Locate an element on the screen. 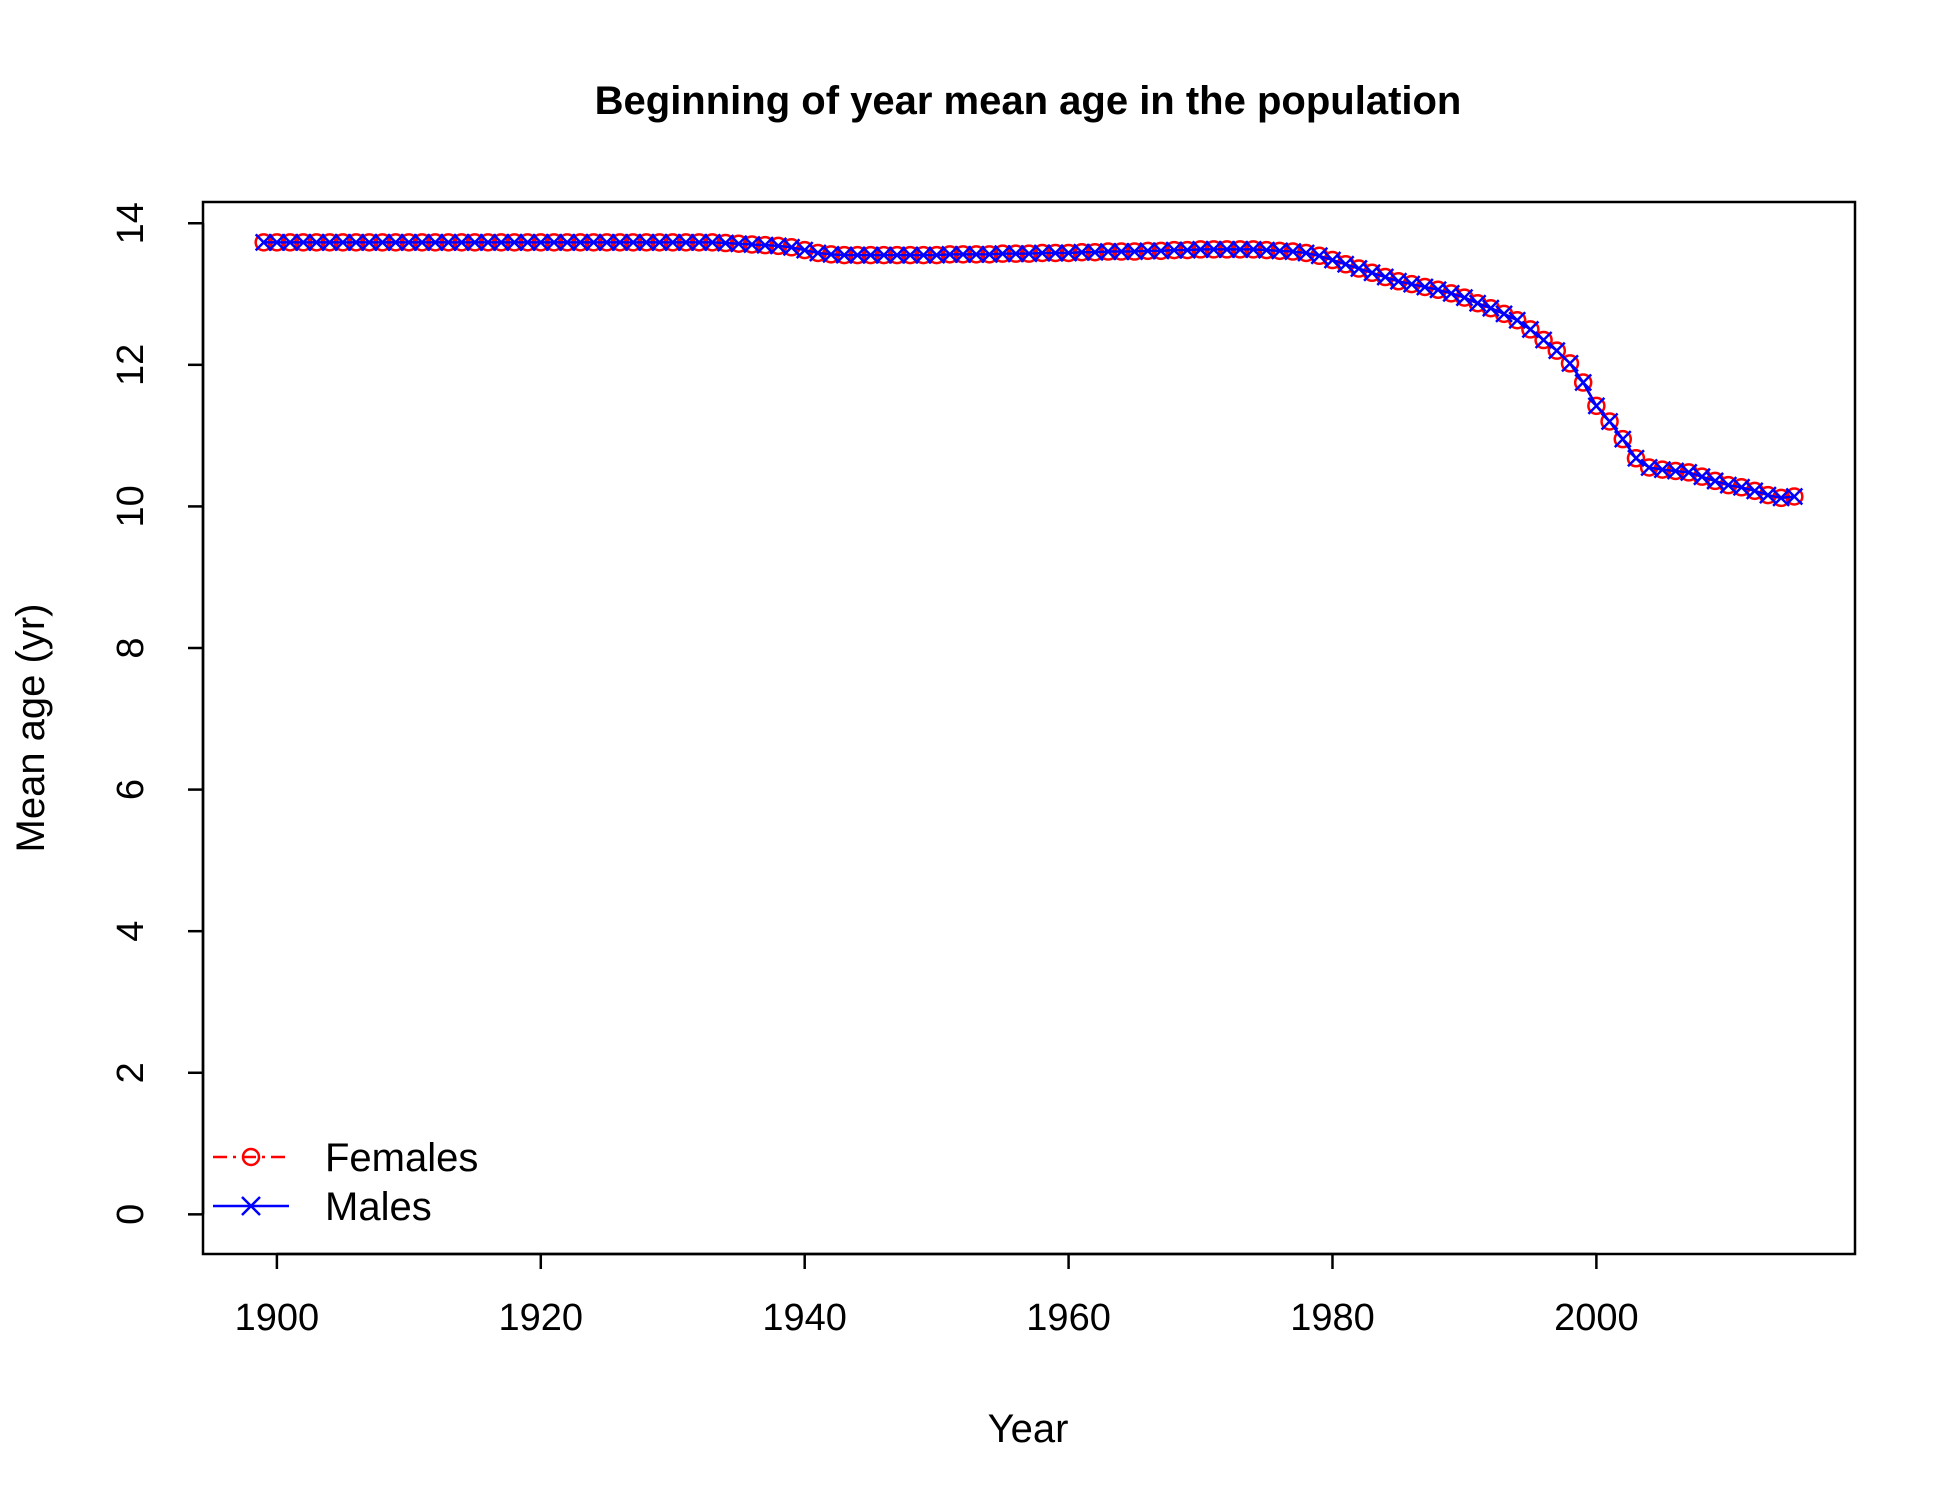 This screenshot has height=1500, width=1950. x-axis: 1900 1920 1940 1960 1980 2000 is located at coordinates (937, 1295).